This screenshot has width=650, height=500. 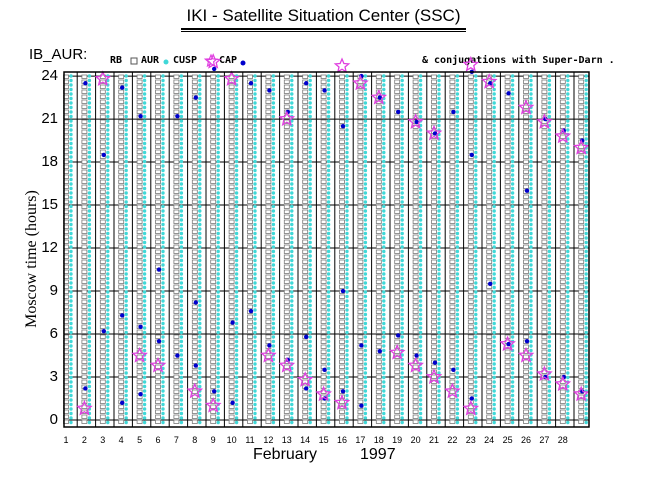 I want to click on x-tick-label: 11, so click(x=250, y=440).